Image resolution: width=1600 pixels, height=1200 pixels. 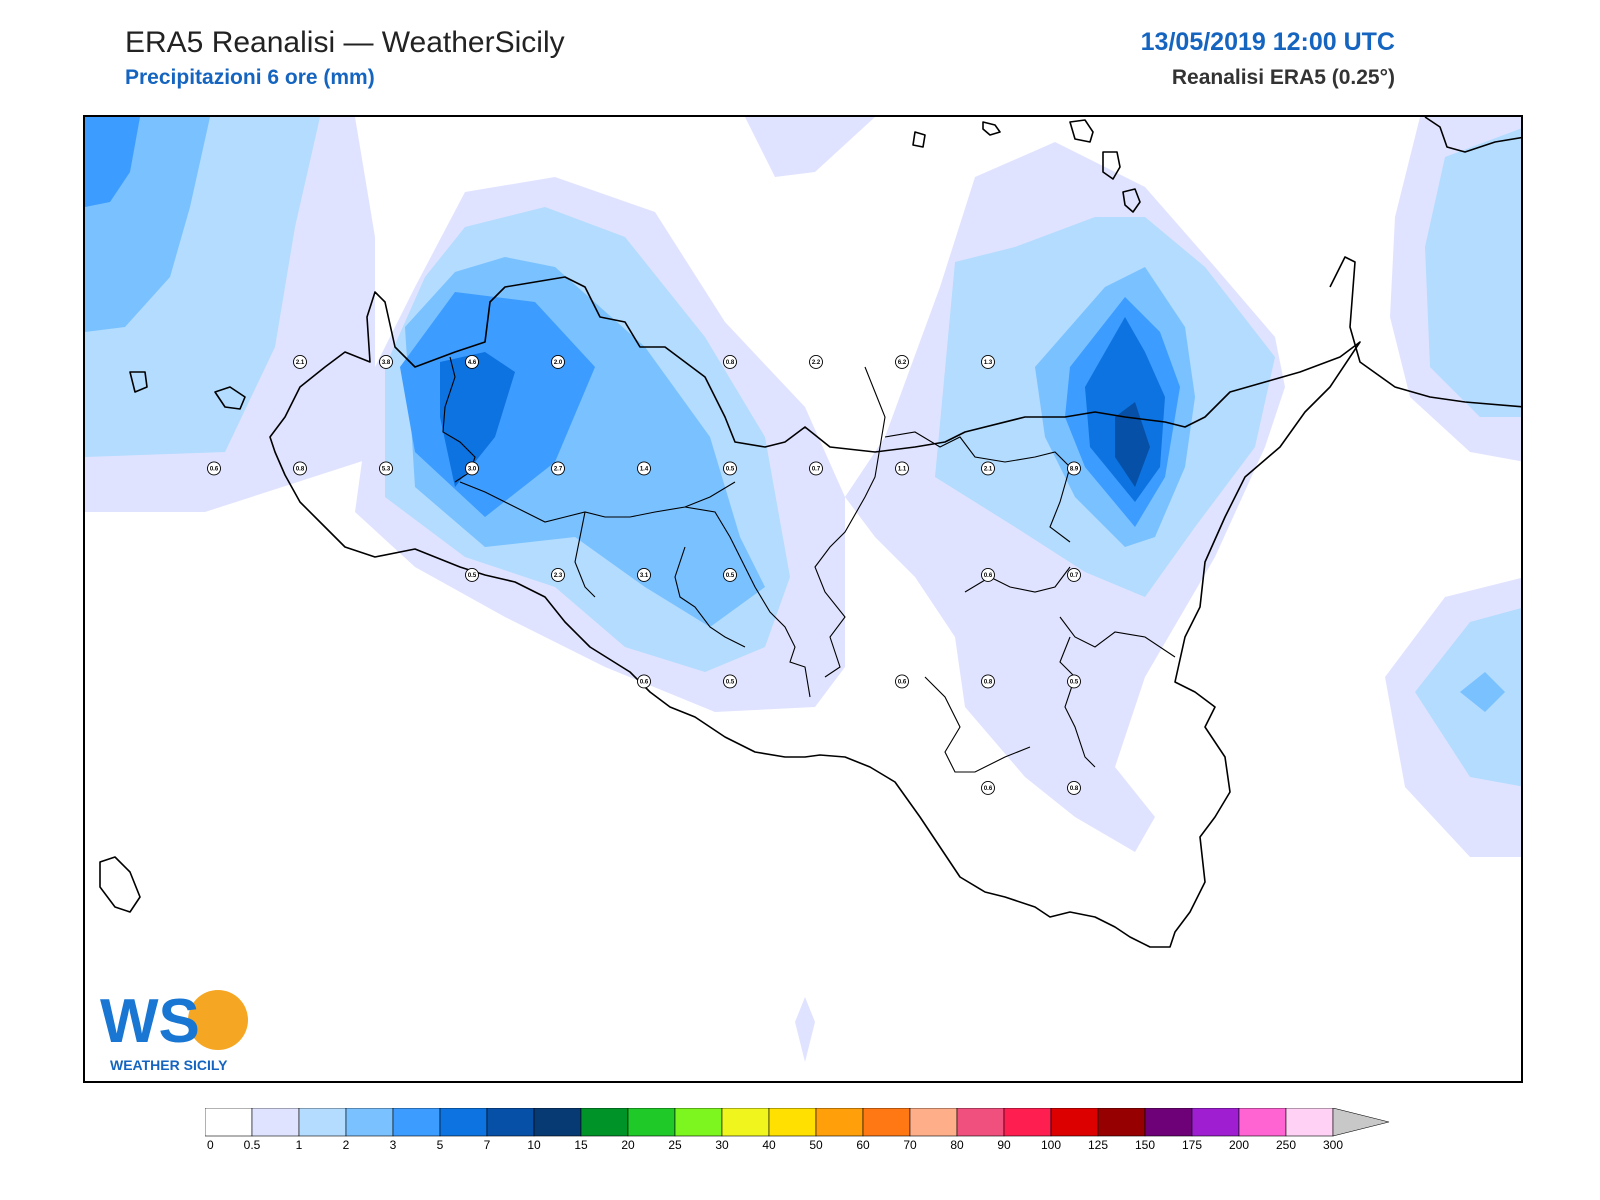 What do you see at coordinates (910, 1145) in the screenshot?
I see `colorbar-tick-label: 70` at bounding box center [910, 1145].